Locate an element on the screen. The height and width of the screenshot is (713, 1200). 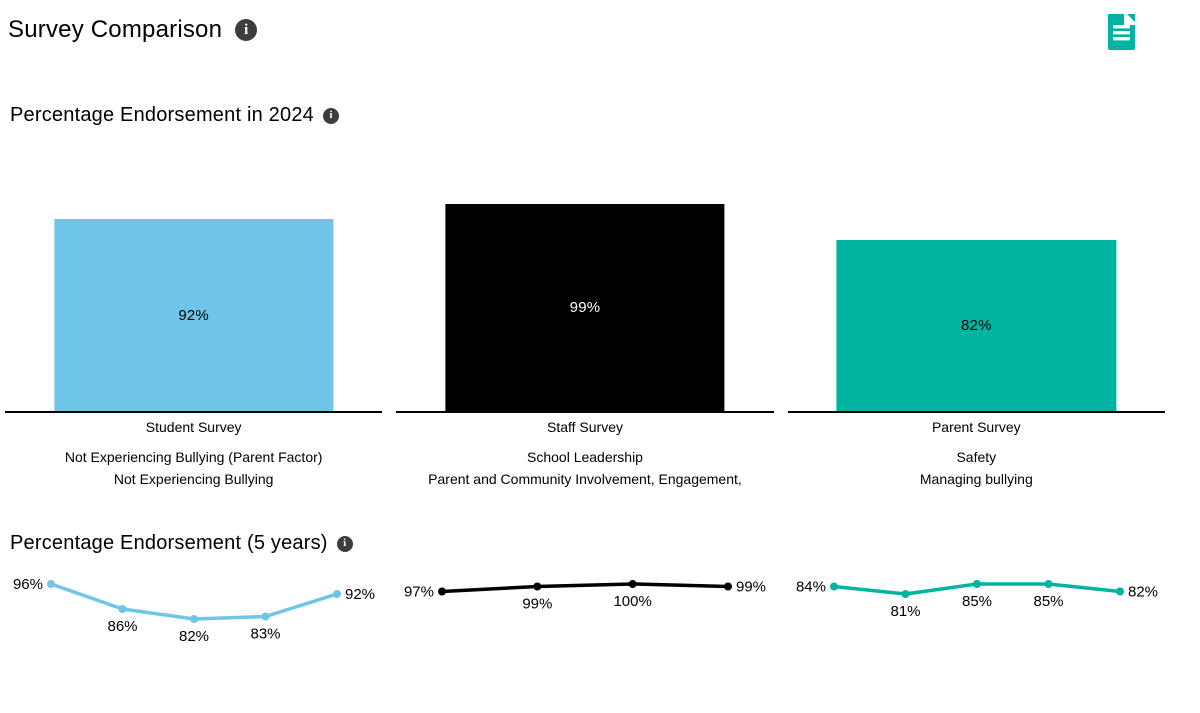
point-value-label: 86% is located at coordinates (122, 626).